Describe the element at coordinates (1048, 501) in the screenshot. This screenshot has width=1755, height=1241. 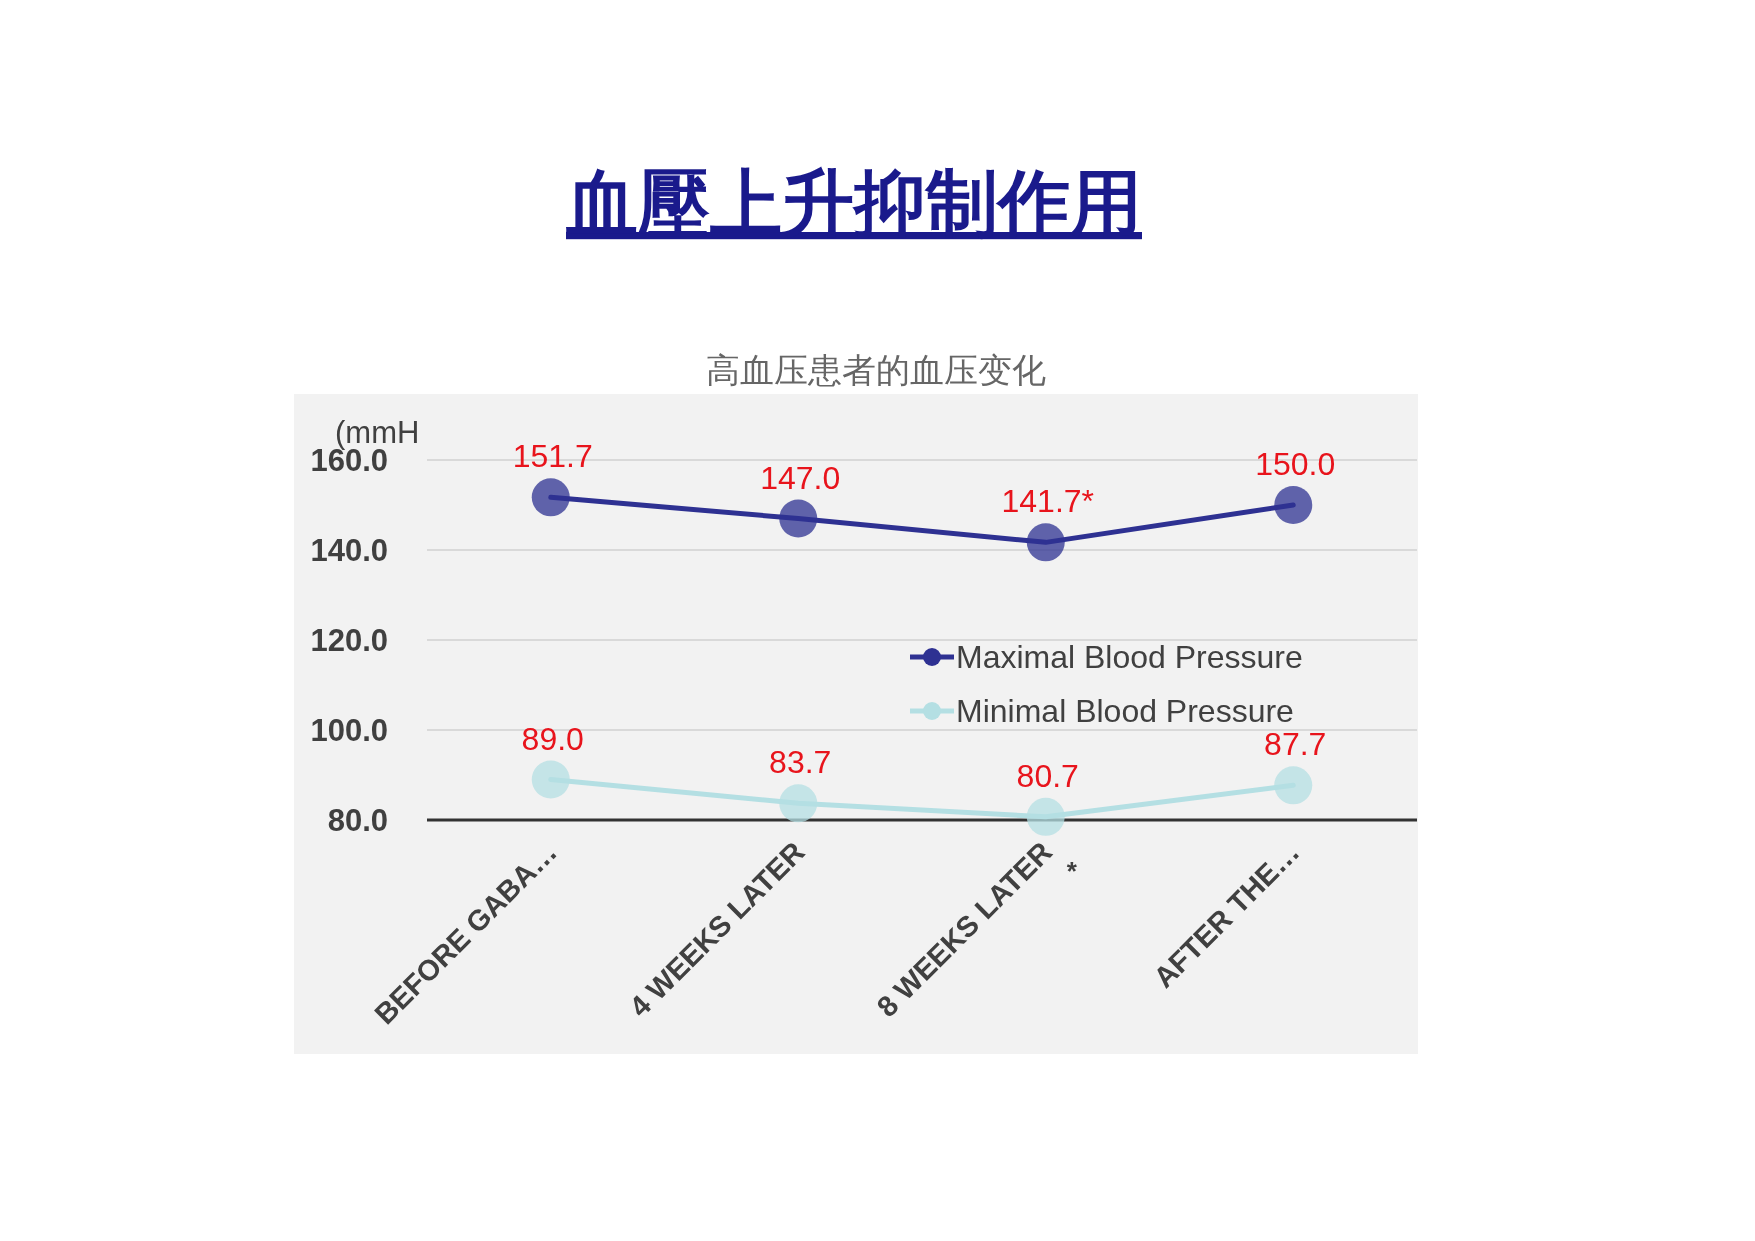
I see `data-label: 141.7*` at that location.